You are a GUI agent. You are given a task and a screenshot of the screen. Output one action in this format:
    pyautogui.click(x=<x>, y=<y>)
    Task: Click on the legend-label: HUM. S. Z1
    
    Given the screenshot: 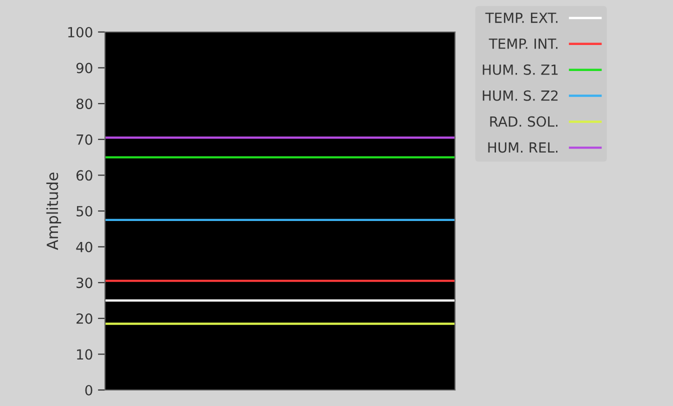 What is the action you would take?
    pyautogui.click(x=520, y=69)
    